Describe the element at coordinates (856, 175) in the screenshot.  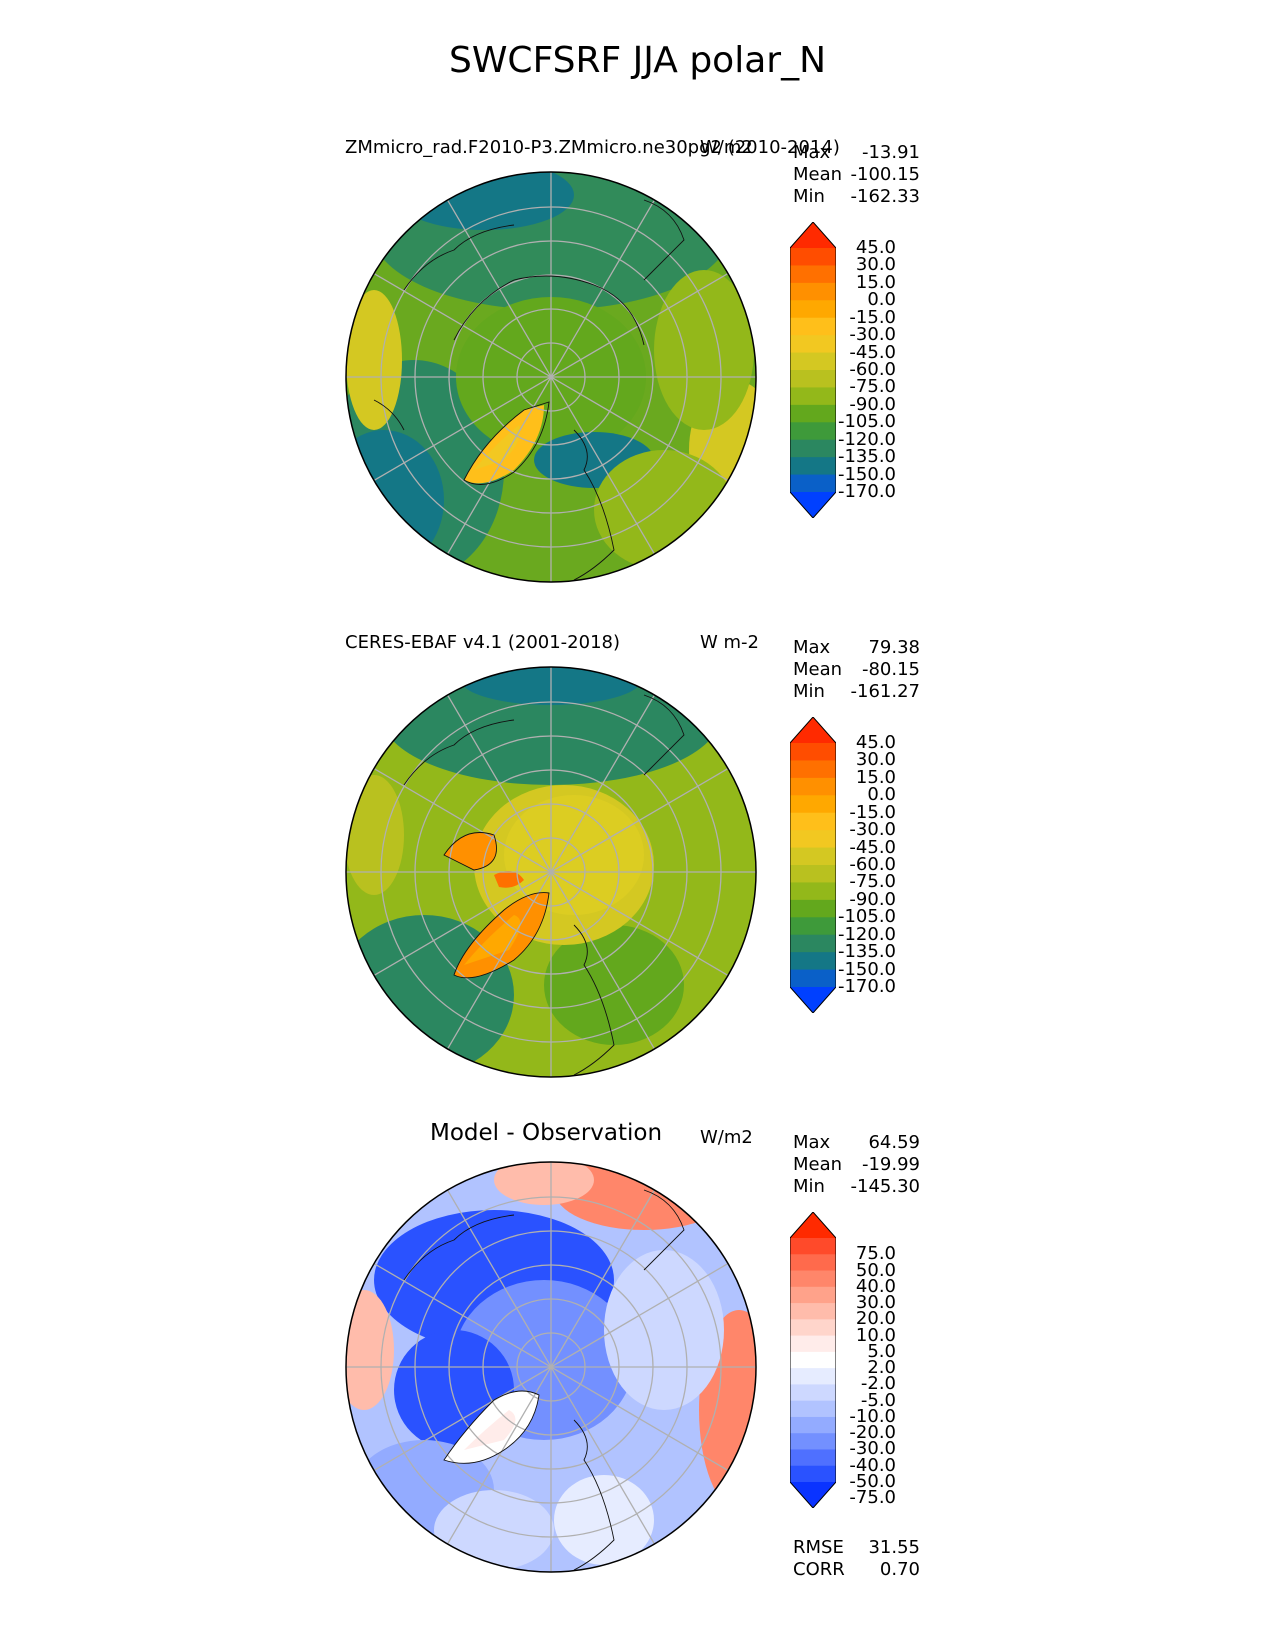
I see `stats-box: Max -13.91 Mean -100.15 Min -162.33` at that location.